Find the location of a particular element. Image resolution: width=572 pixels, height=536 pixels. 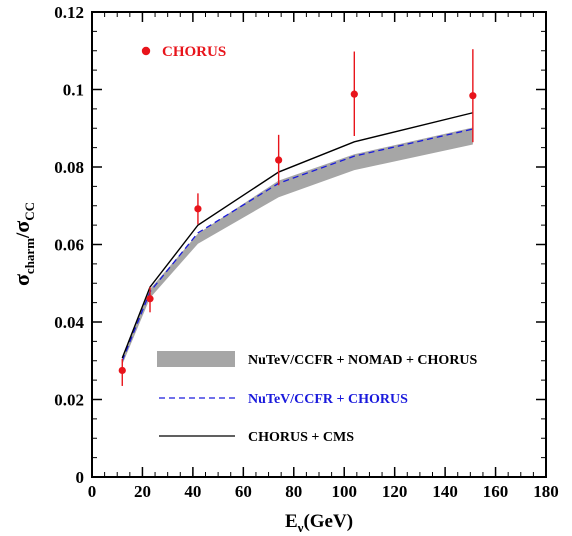

legend-dashed-label: NuTeV/CCFR + CHORUS is located at coordinates (328, 399).